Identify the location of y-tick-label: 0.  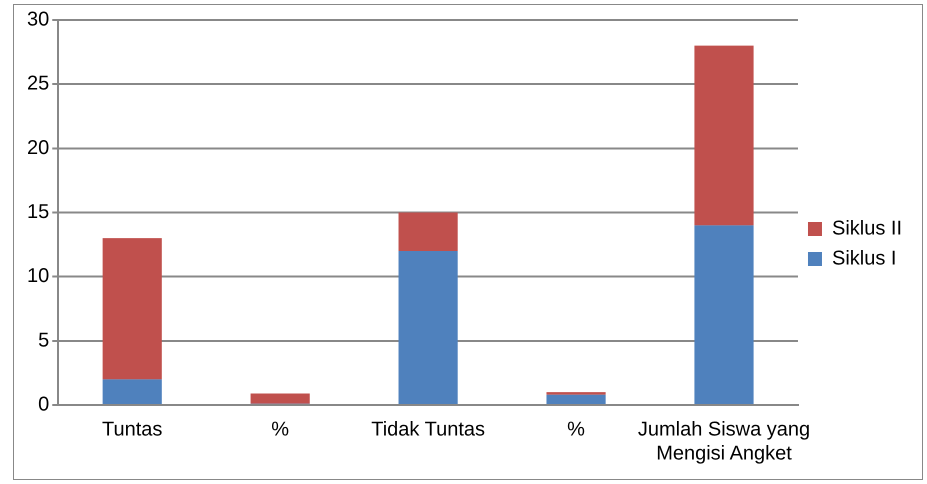
(44, 405).